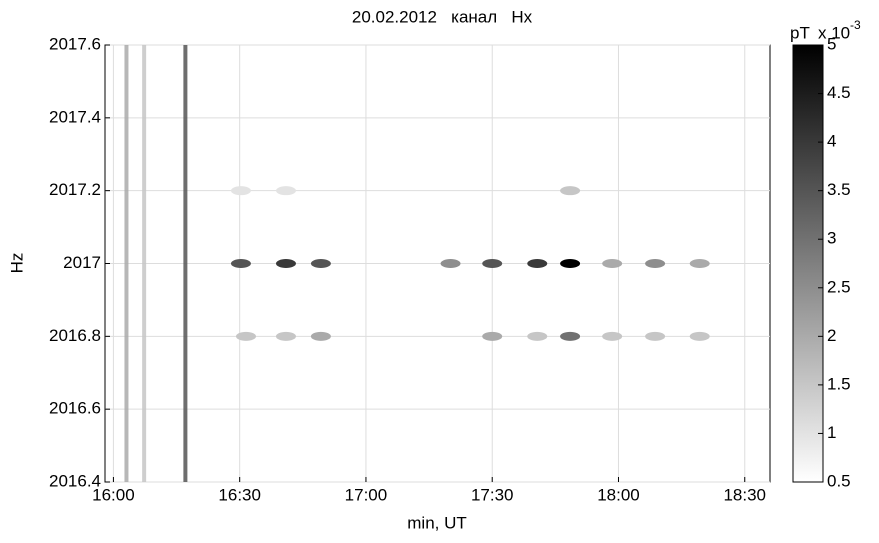 Image resolution: width=879 pixels, height=543 pixels. I want to click on x-tick-label: 18:30, so click(744, 494).